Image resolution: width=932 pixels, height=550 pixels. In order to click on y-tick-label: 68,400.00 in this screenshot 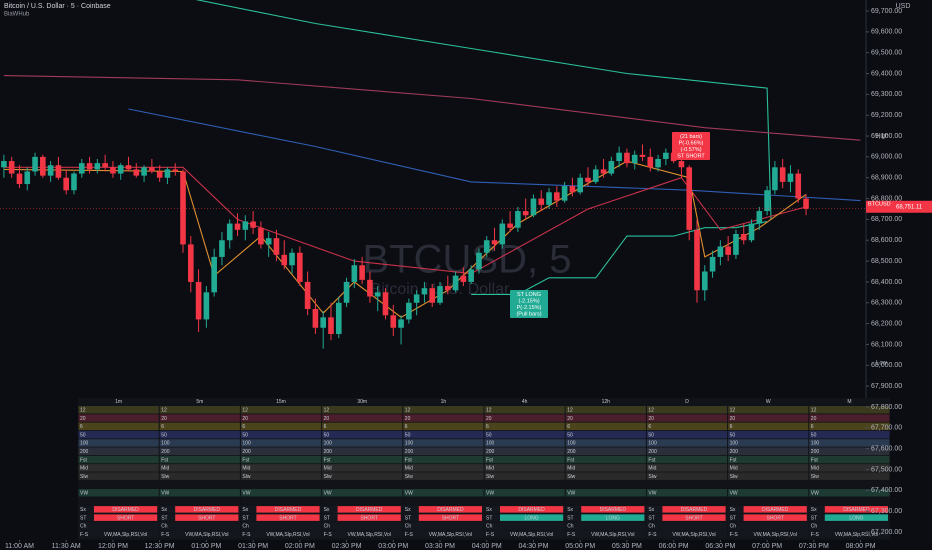, I will do `click(886, 282)`.